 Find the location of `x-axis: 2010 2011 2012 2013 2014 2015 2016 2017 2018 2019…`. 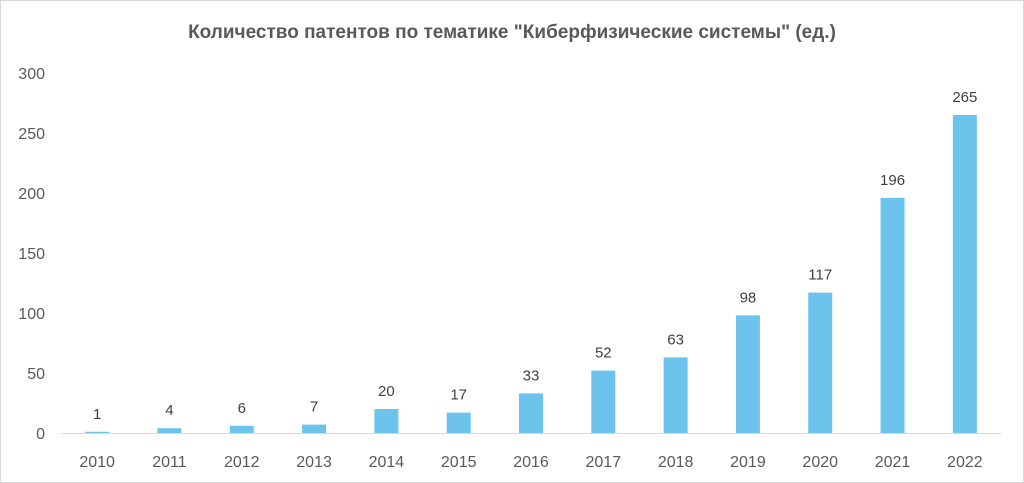

x-axis: 2010 2011 2012 2013 2014 2015 2016 2017 2018 2019… is located at coordinates (530, 462).